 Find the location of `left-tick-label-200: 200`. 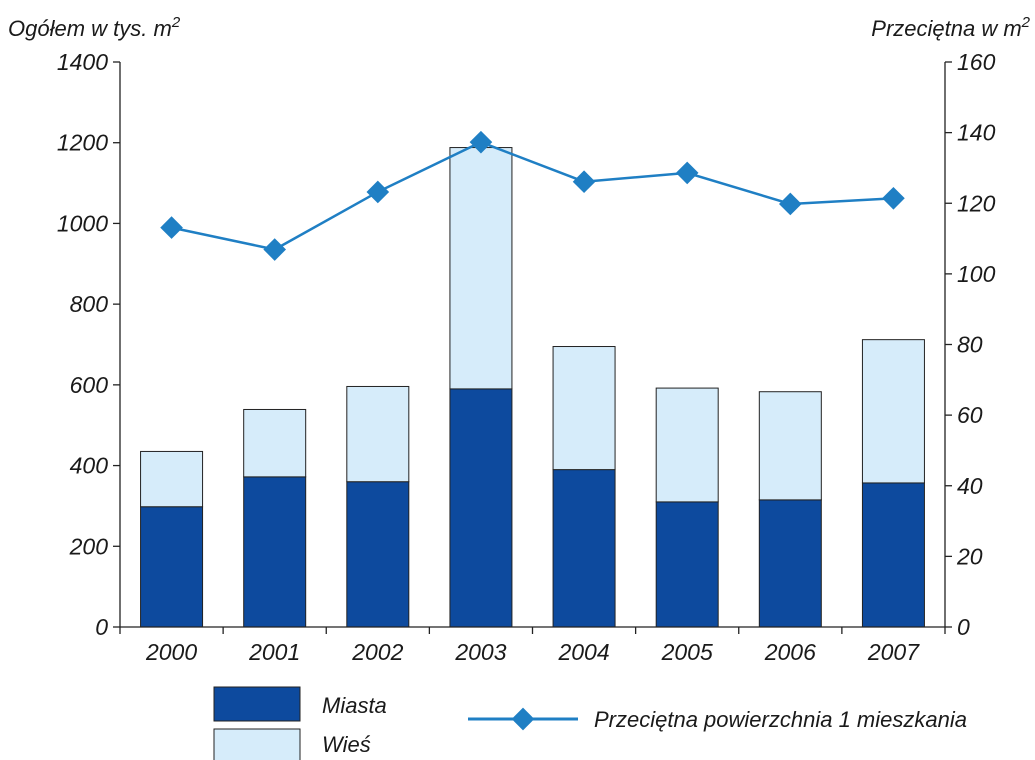

left-tick-label-200: 200 is located at coordinates (89, 546).